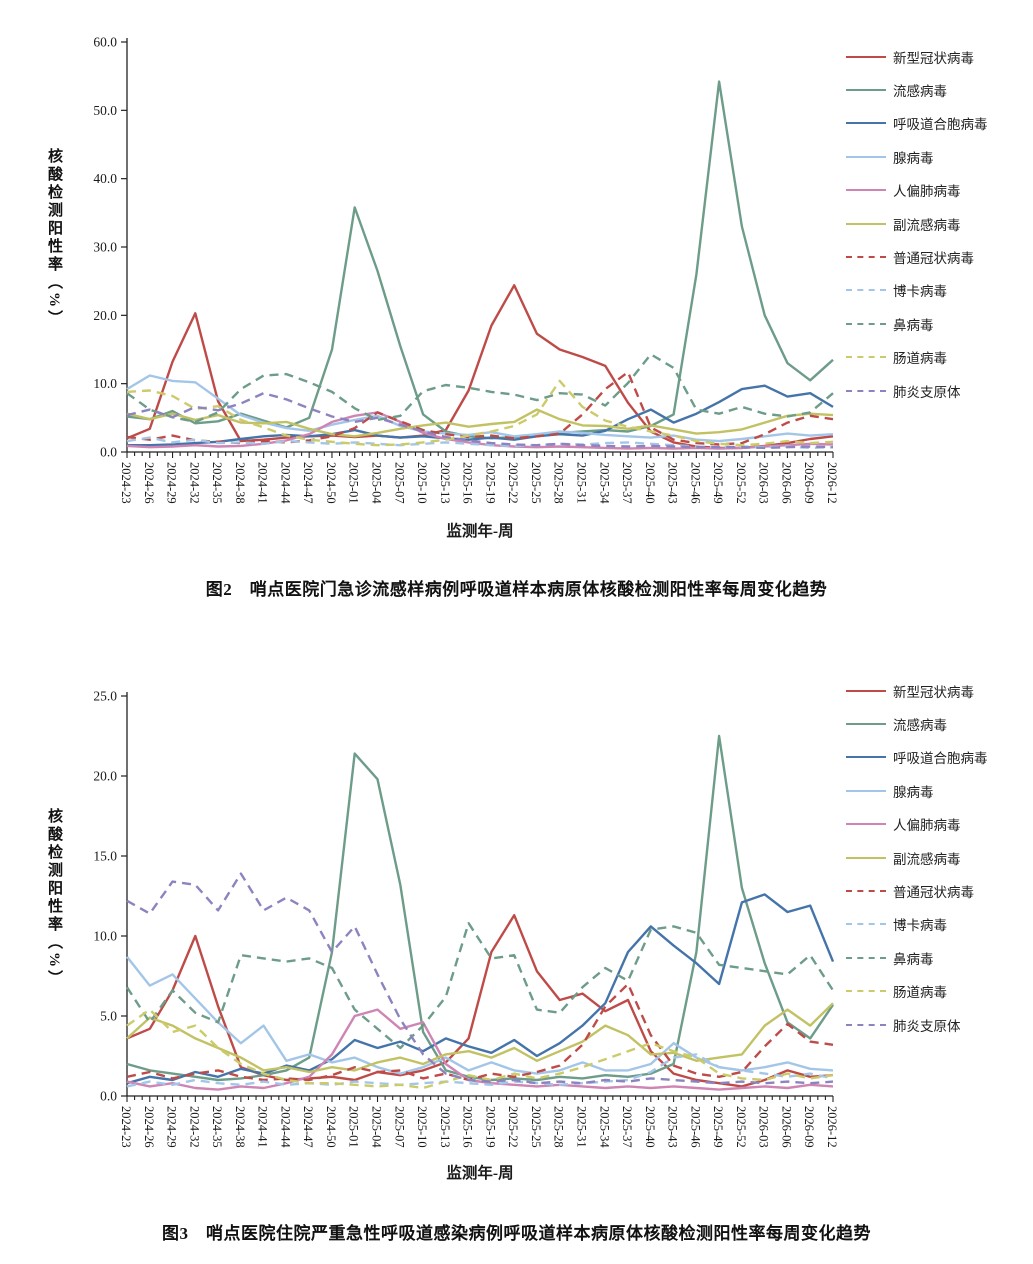 This screenshot has width=1033, height=1264. Describe the element at coordinates (194, 1127) in the screenshot. I see `x-tick-label: 2024-32` at that location.